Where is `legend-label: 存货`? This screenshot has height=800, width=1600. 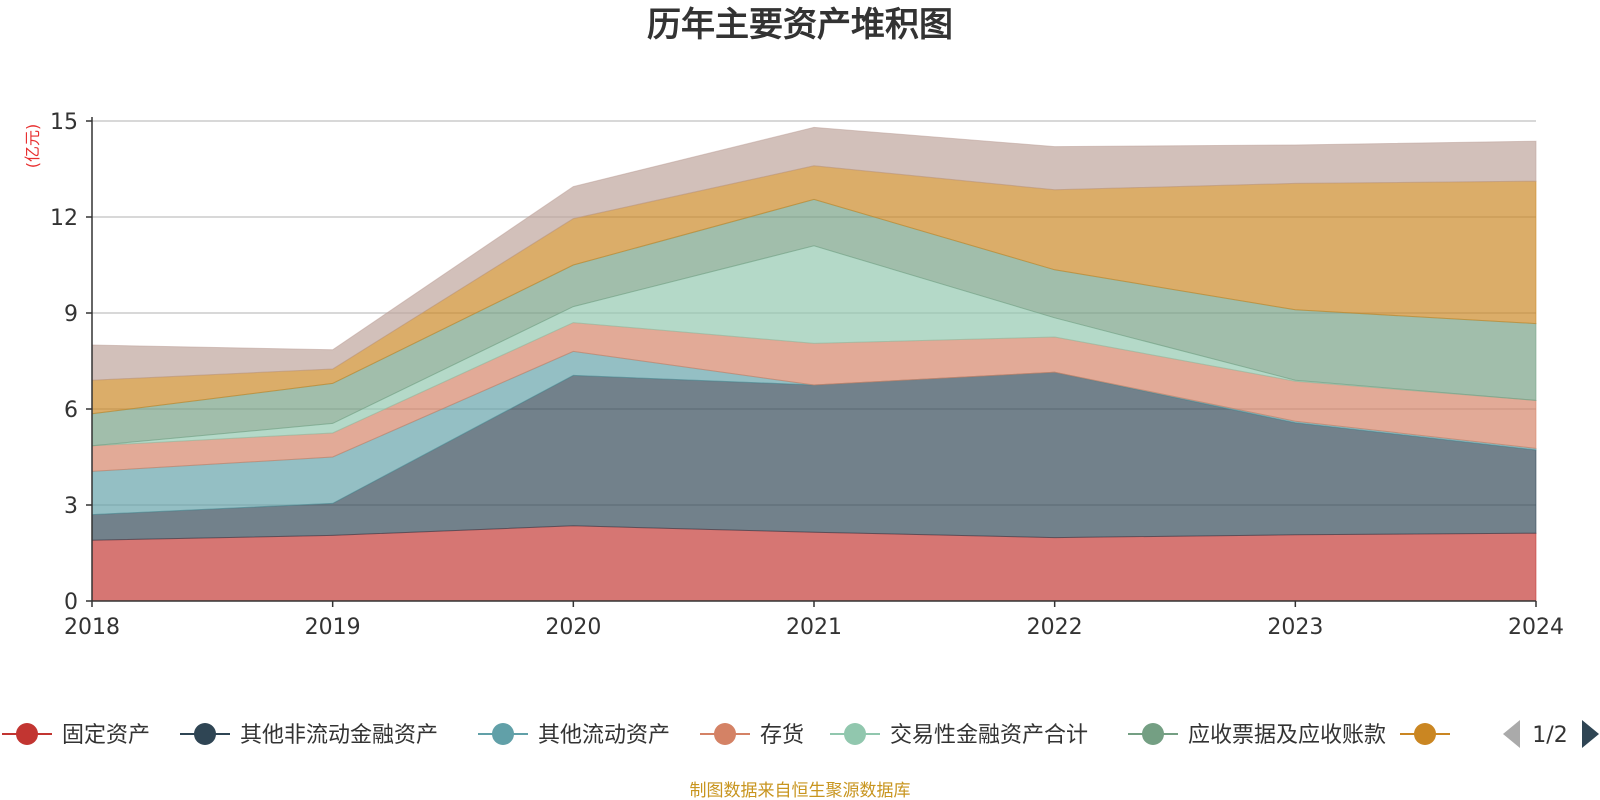 legend-label: 存货 is located at coordinates (782, 735).